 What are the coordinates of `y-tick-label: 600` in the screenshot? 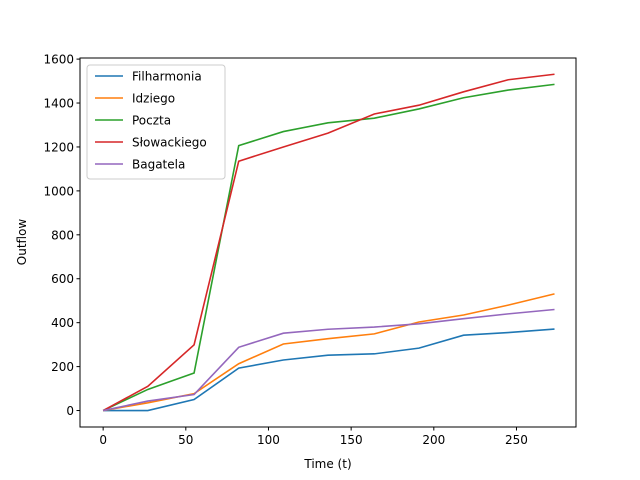 It's located at (62, 279).